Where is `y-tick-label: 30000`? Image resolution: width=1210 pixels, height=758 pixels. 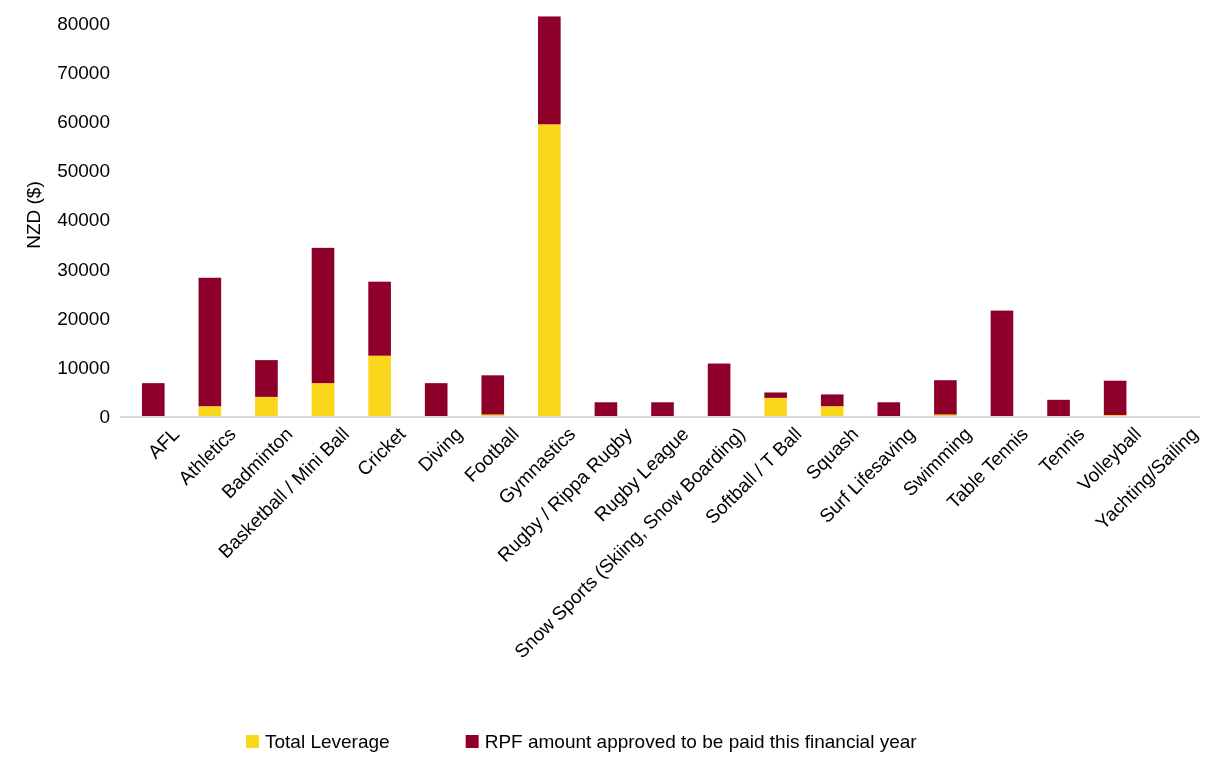
y-tick-label: 30000 is located at coordinates (83, 269).